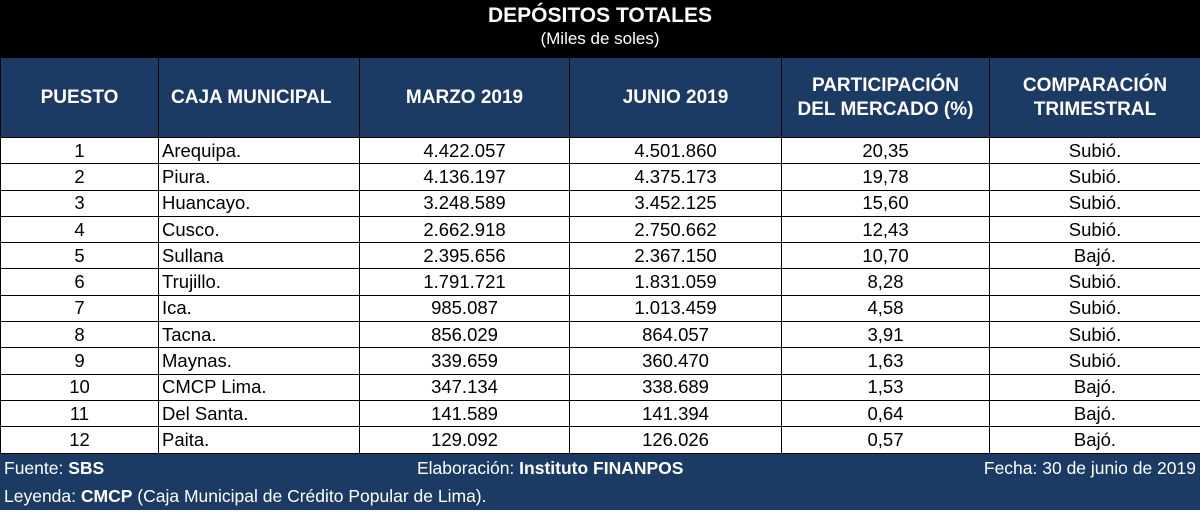 The height and width of the screenshot is (516, 1200). What do you see at coordinates (600, 15) in the screenshot?
I see `report-title: DEPÓSITOS TOTALES` at bounding box center [600, 15].